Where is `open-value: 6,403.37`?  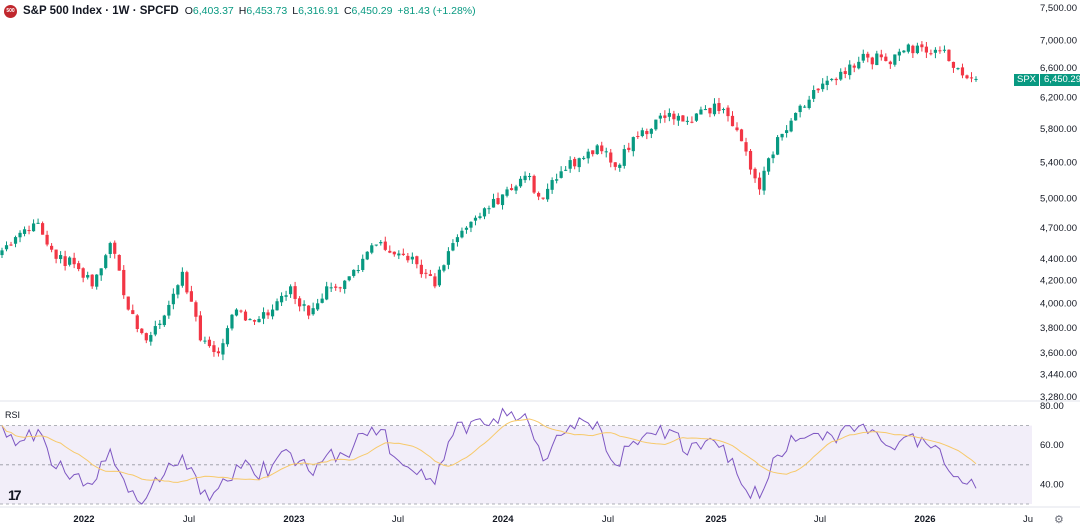
open-value: 6,403.37 is located at coordinates (213, 11).